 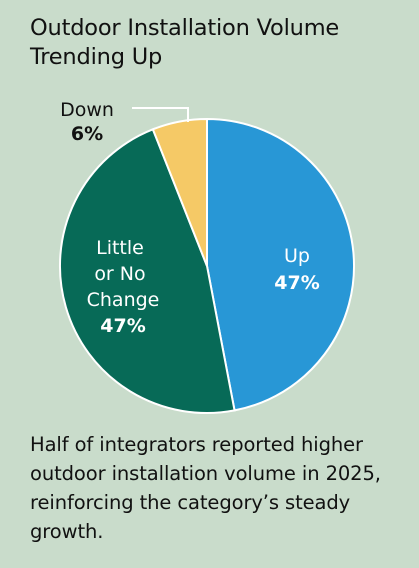 What do you see at coordinates (120, 248) in the screenshot?
I see `slice-label-line-1: Little` at bounding box center [120, 248].